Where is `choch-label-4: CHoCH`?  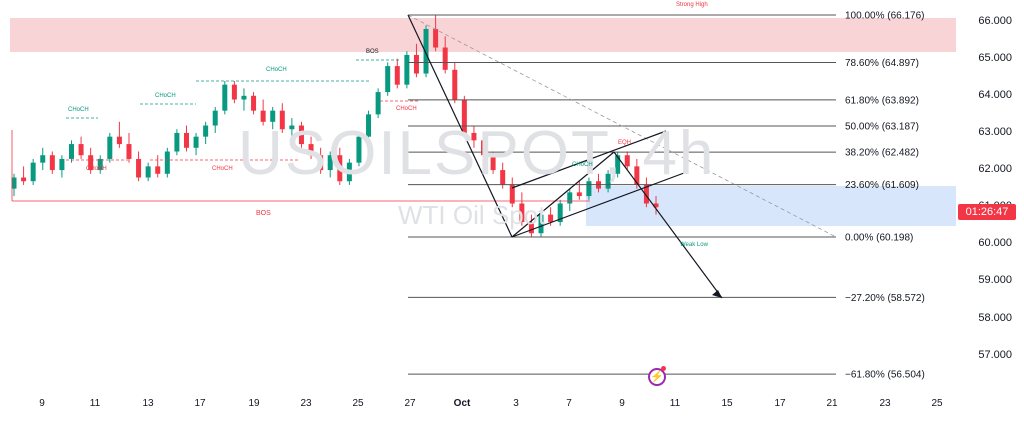
choch-label-4: CHoCH is located at coordinates (96, 169).